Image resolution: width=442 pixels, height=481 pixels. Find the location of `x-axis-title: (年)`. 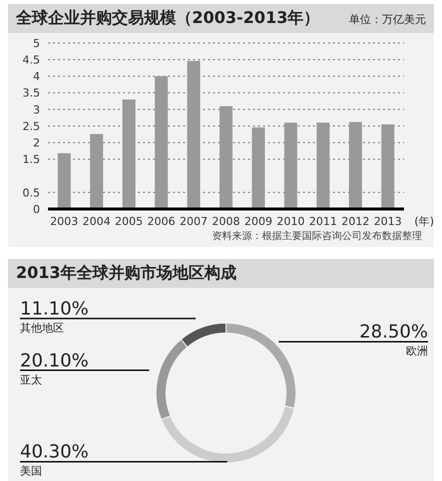

x-axis-title: (年) is located at coordinates (424, 221).